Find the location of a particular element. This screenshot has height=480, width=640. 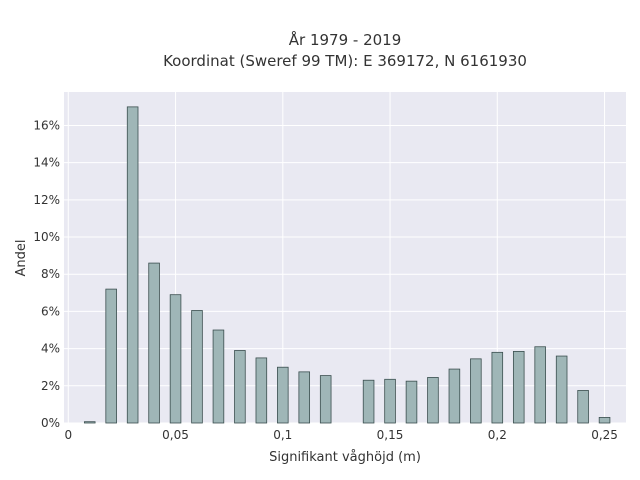

y-tick-label: 12% is located at coordinates (46, 200).